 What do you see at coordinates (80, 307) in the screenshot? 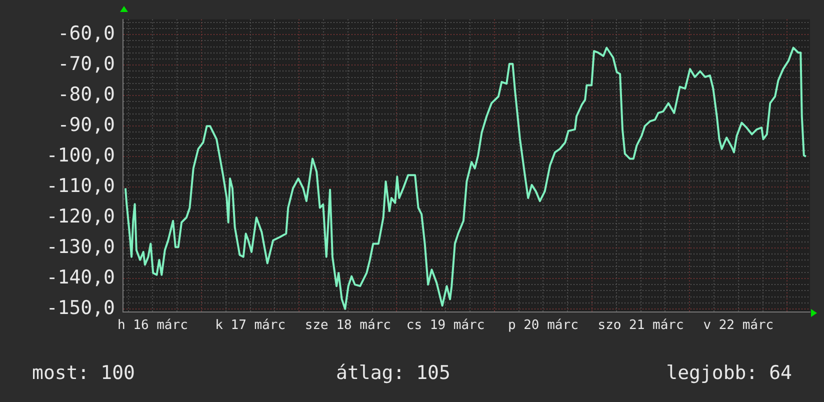
I see `y-tick-label: -150,0` at bounding box center [80, 307].